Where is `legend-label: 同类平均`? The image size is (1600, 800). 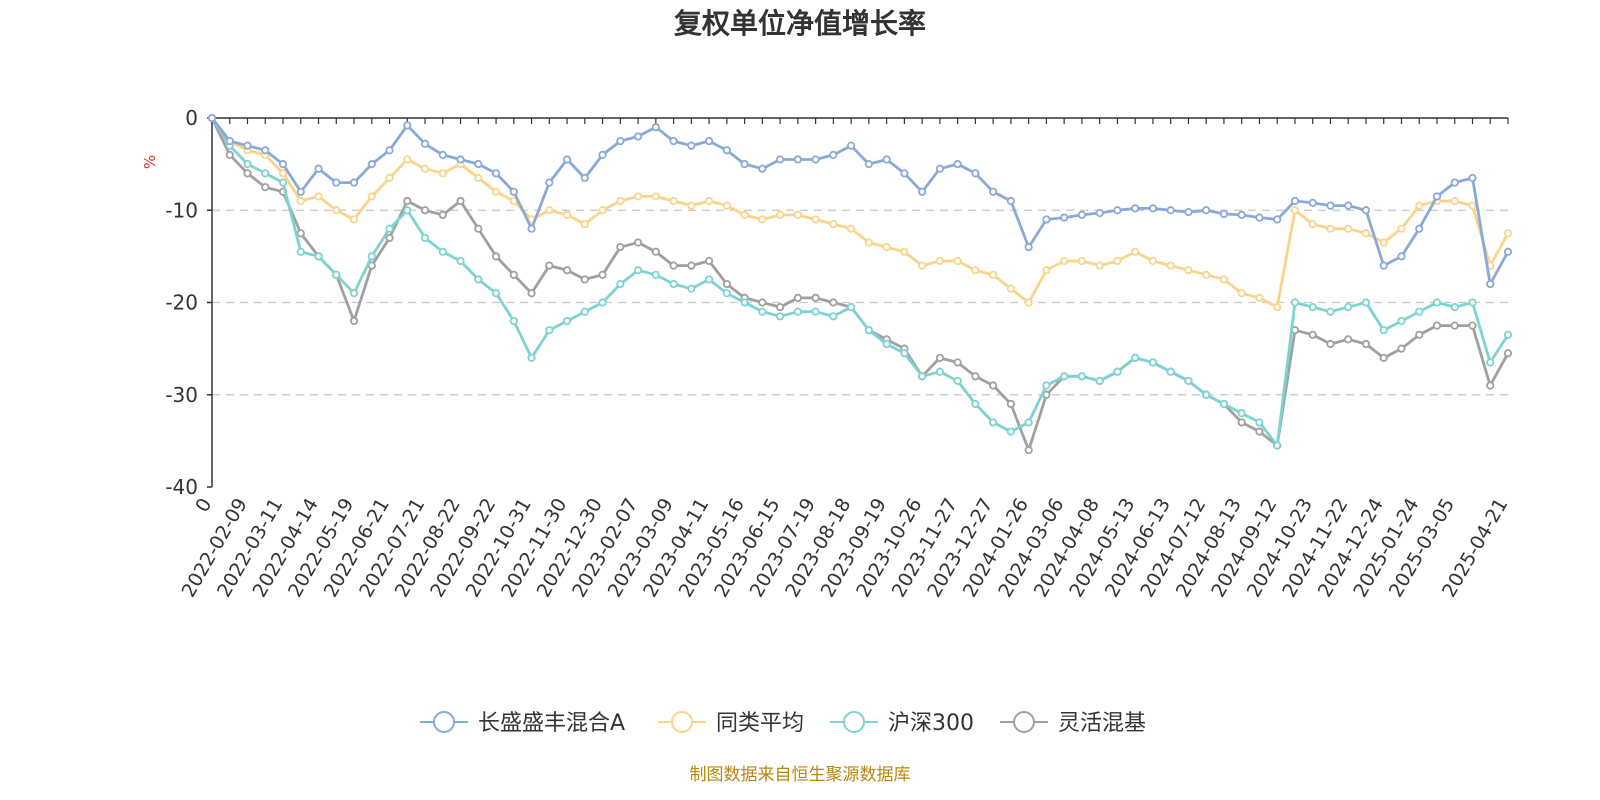
legend-label: 同类平均 is located at coordinates (760, 723).